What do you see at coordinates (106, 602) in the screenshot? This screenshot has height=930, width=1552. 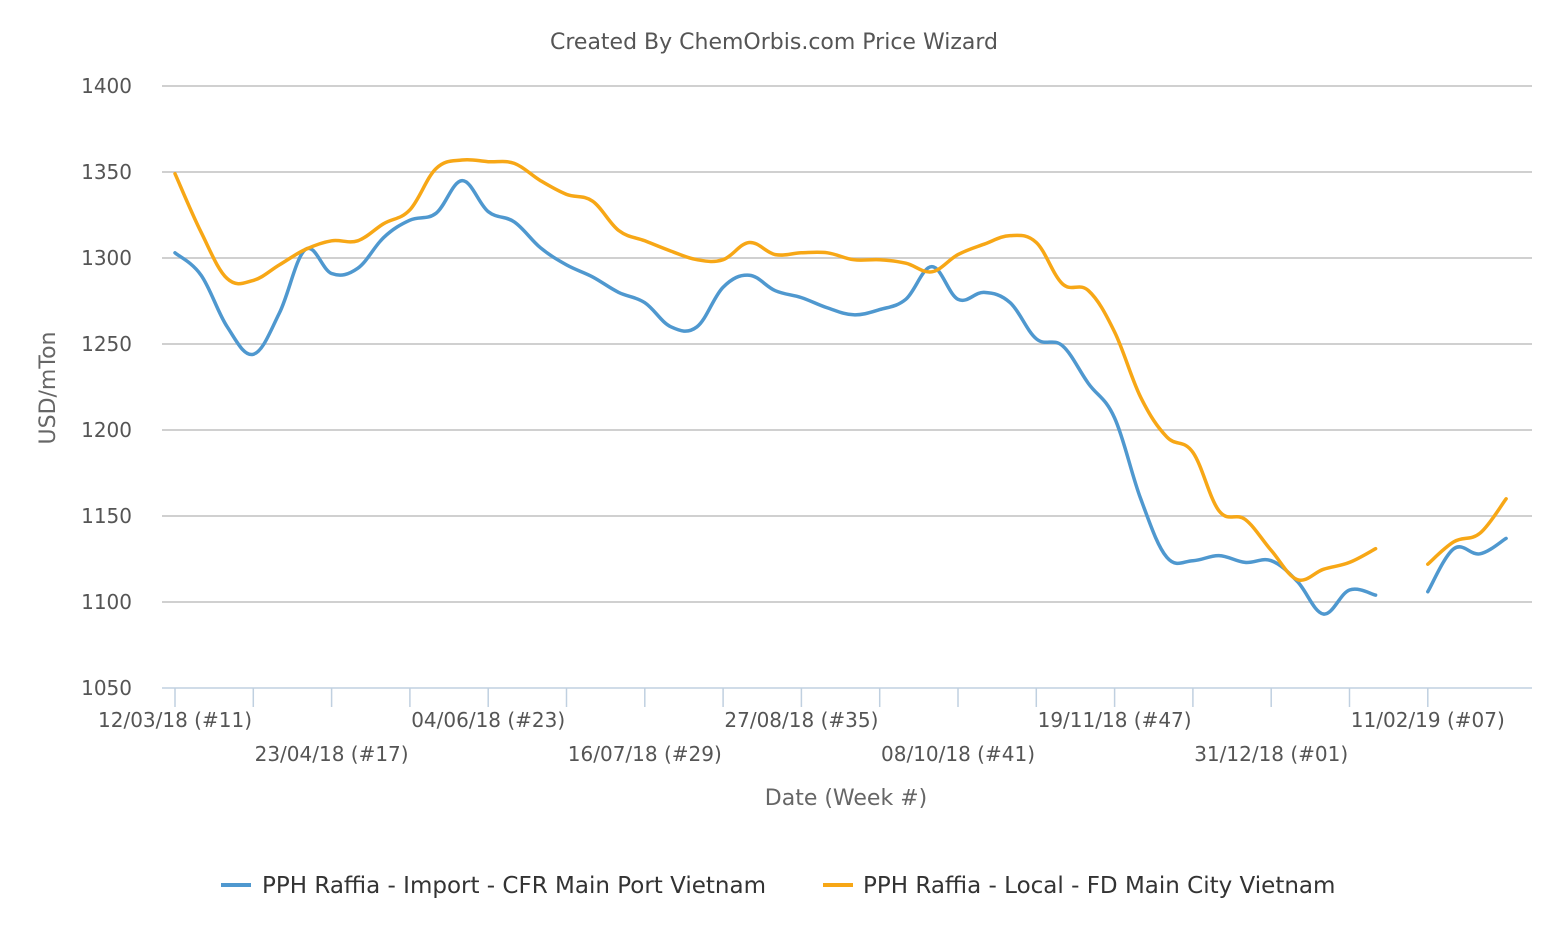 I see `y-tick-label-1100: 1100` at bounding box center [106, 602].